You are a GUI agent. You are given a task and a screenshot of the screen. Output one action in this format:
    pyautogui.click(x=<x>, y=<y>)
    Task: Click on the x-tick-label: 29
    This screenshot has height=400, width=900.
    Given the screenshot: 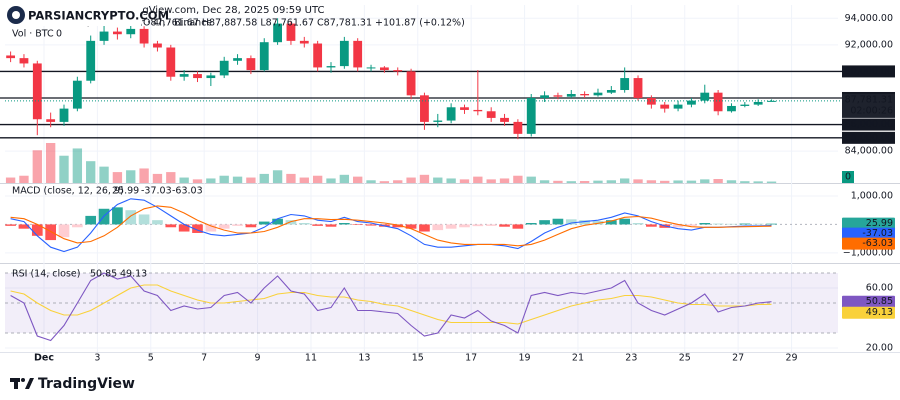 What is the action you would take?
    pyautogui.click(x=791, y=358)
    